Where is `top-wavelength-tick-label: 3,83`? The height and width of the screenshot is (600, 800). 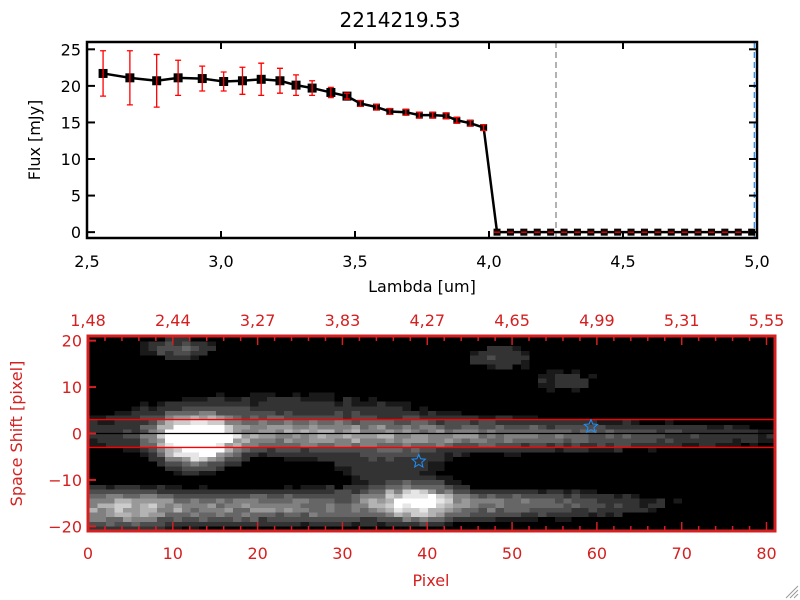 top-wavelength-tick-label: 3,83 is located at coordinates (343, 320).